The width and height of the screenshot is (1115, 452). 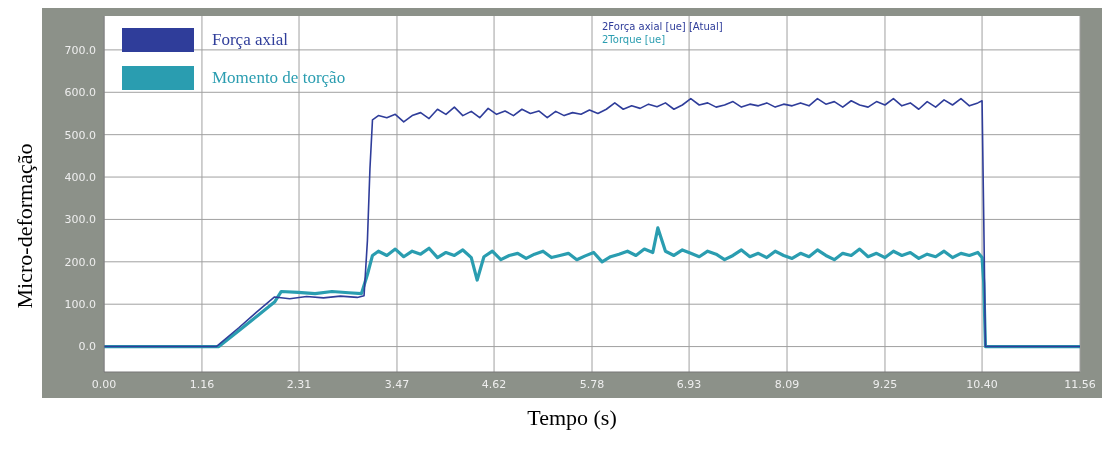 I want to click on x-tick-label: 9.25, so click(x=885, y=384).